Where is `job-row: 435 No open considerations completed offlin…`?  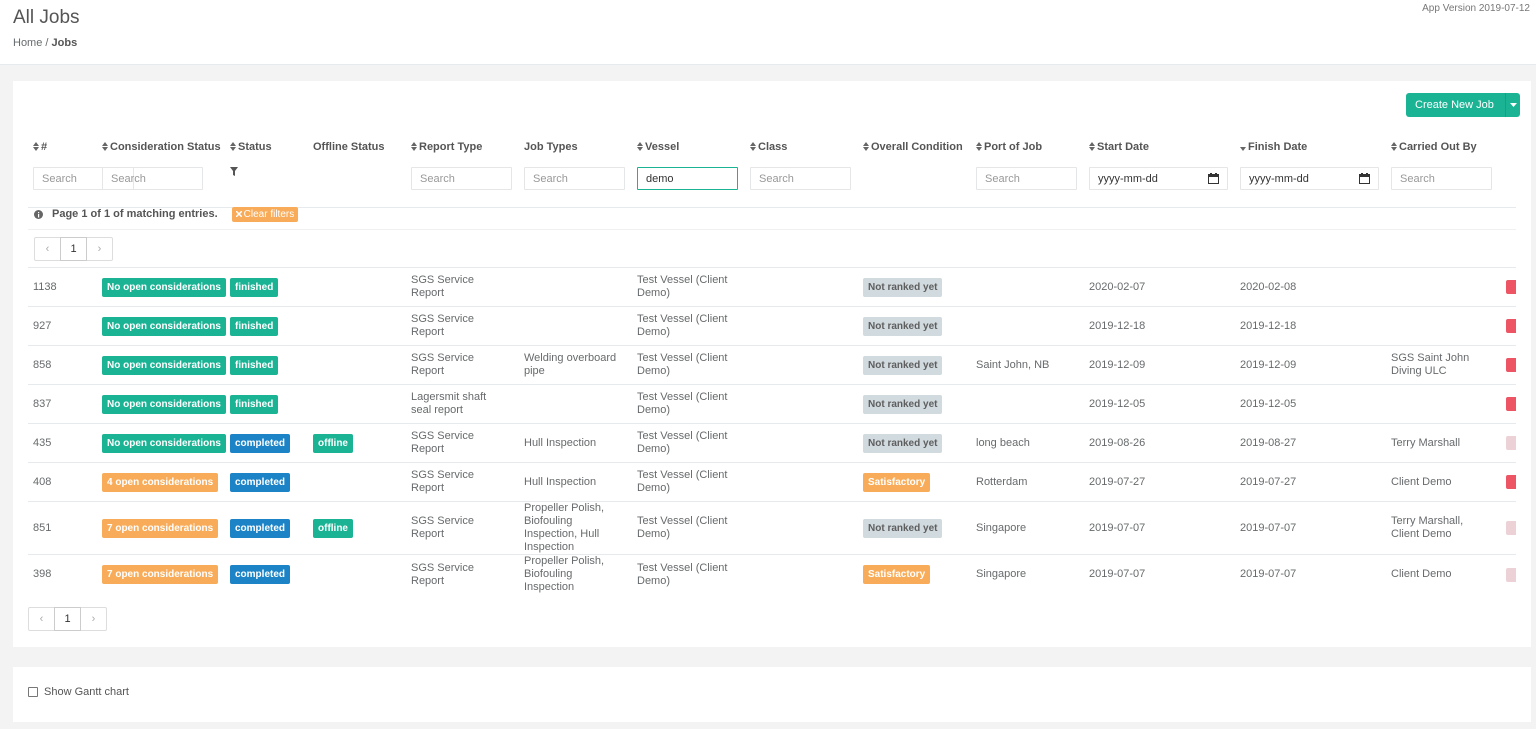 job-row: 435 No open considerations completed offlin… is located at coordinates (772, 443).